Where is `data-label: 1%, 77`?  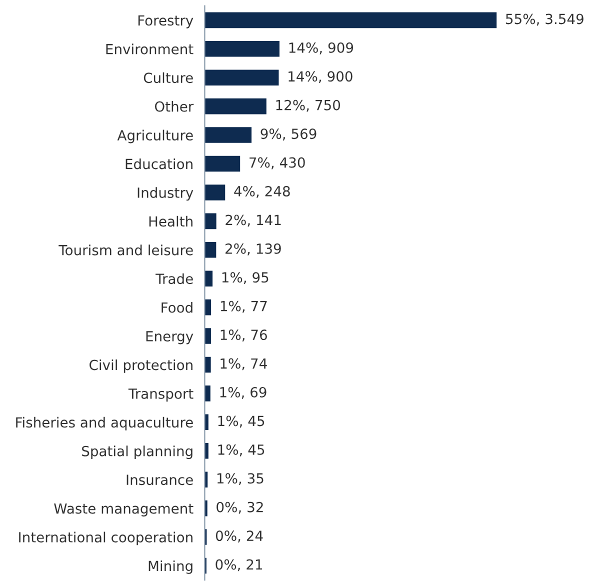
data-label: 1%, 77 is located at coordinates (243, 306).